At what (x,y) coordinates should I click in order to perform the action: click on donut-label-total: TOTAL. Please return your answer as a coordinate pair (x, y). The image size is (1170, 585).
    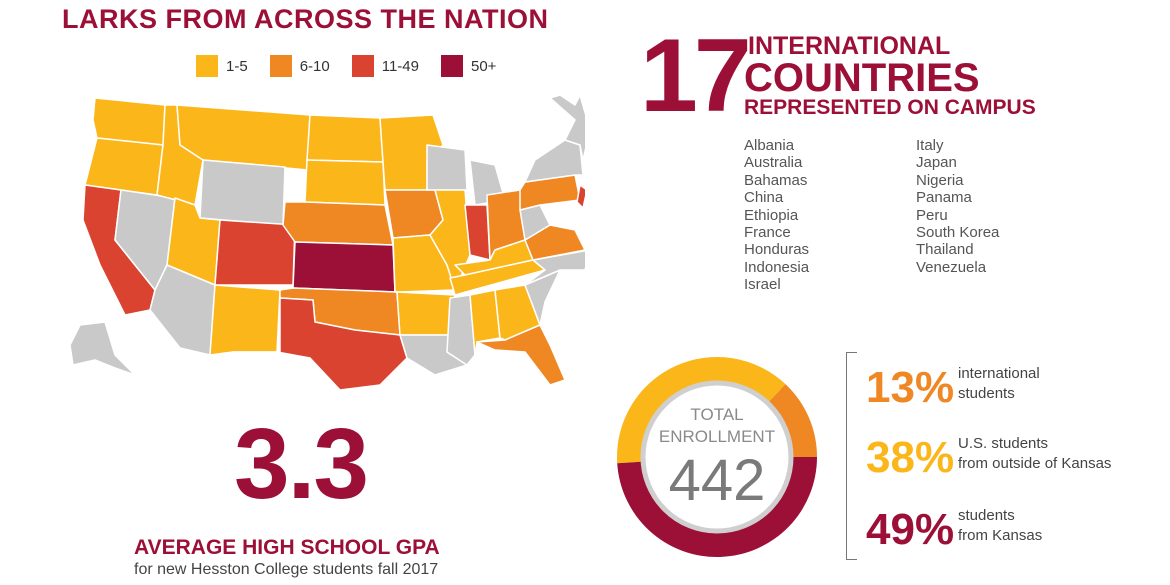
    Looking at the image, I should click on (716, 414).